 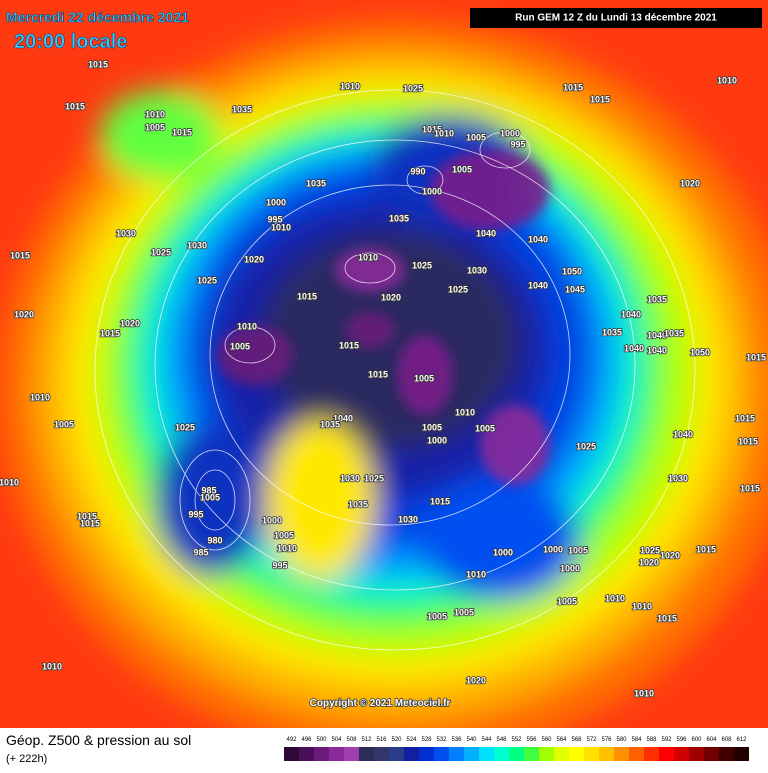 What do you see at coordinates (681, 740) in the screenshot?
I see `colorbar-label: 596` at bounding box center [681, 740].